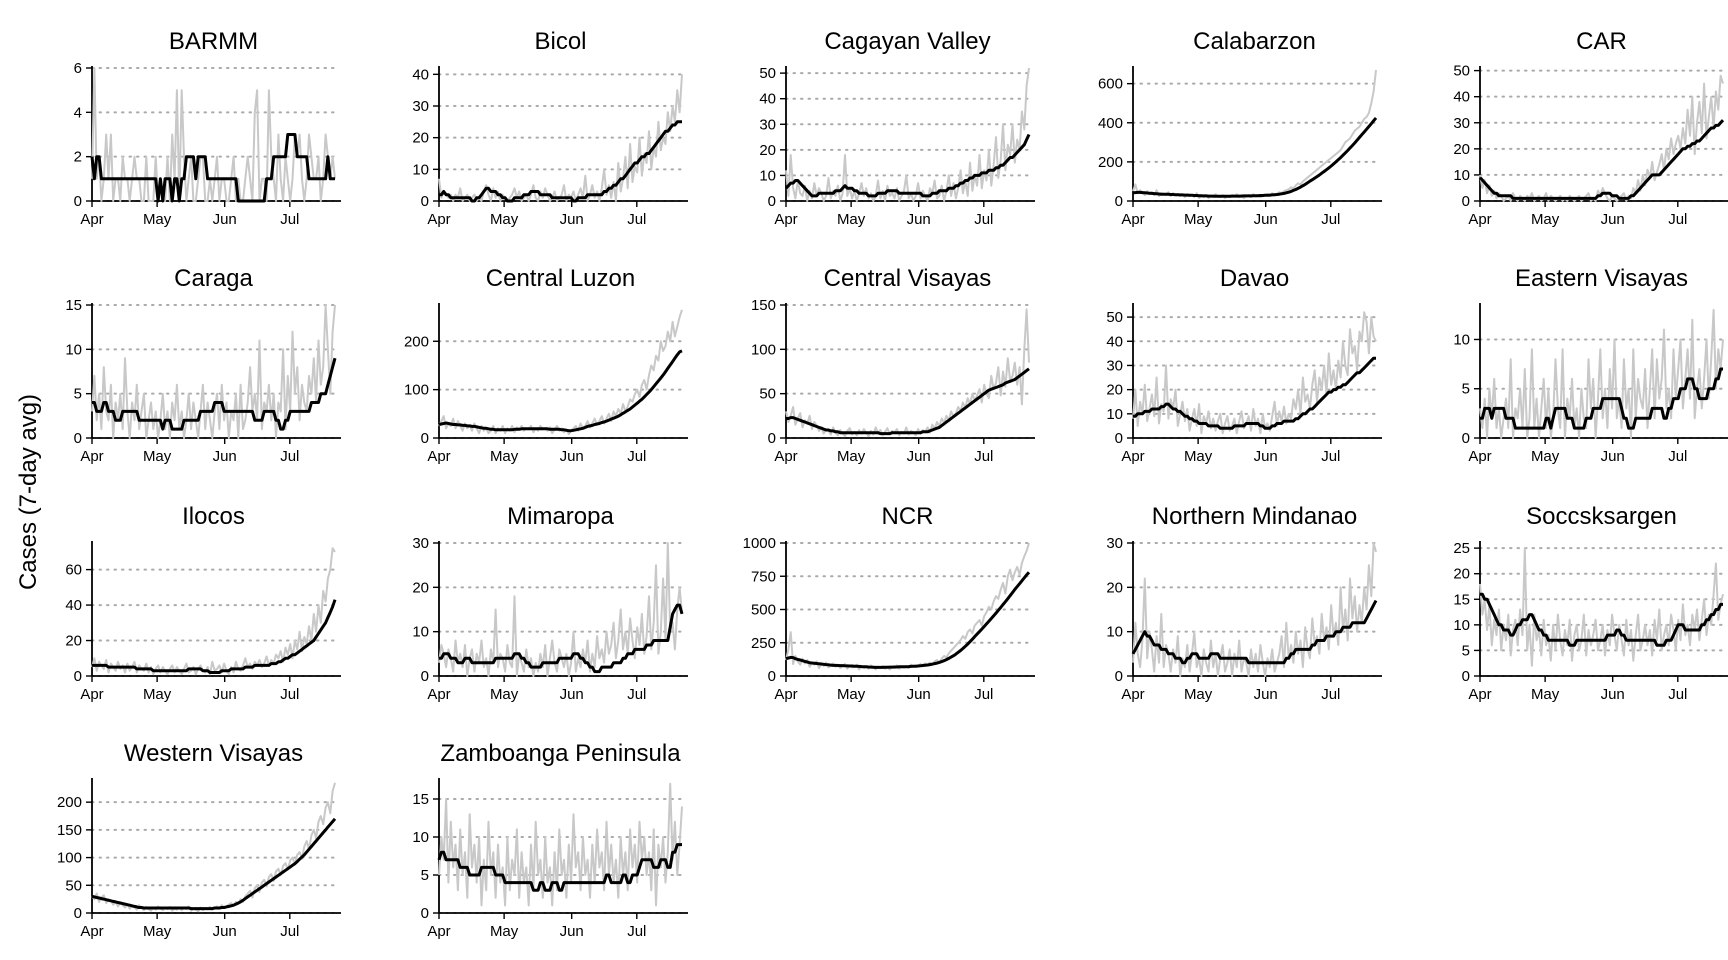  What do you see at coordinates (213, 41) in the screenshot?
I see `panel-title: BARMM` at bounding box center [213, 41].